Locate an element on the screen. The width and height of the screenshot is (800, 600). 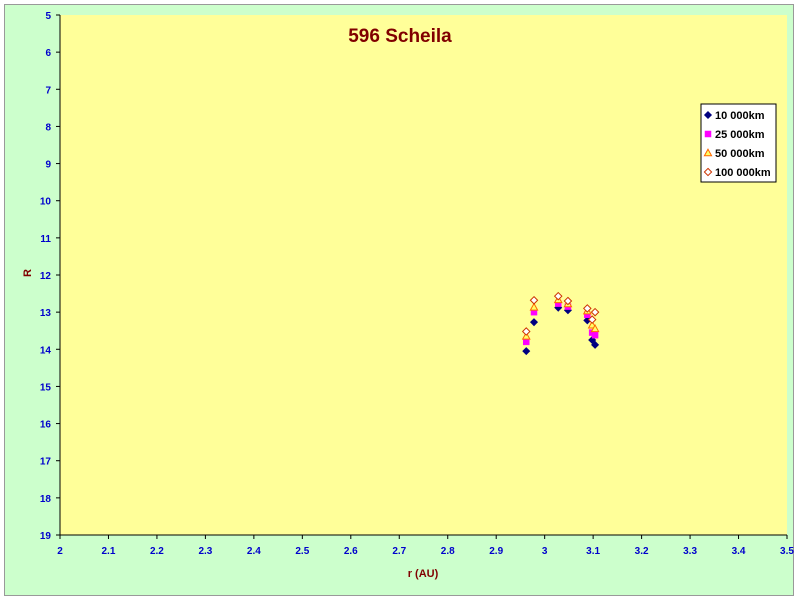
x-tick-label: 2.8 is located at coordinates (448, 551).